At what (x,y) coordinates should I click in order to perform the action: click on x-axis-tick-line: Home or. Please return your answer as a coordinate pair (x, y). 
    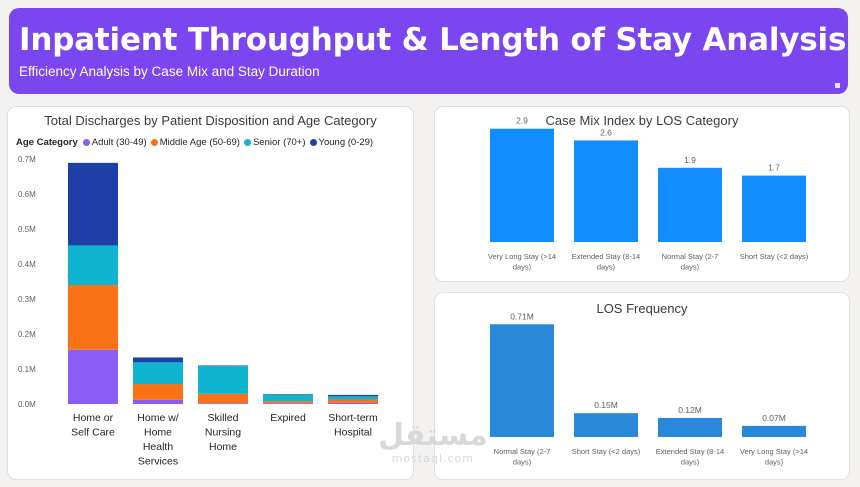
    Looking at the image, I should click on (93, 418).